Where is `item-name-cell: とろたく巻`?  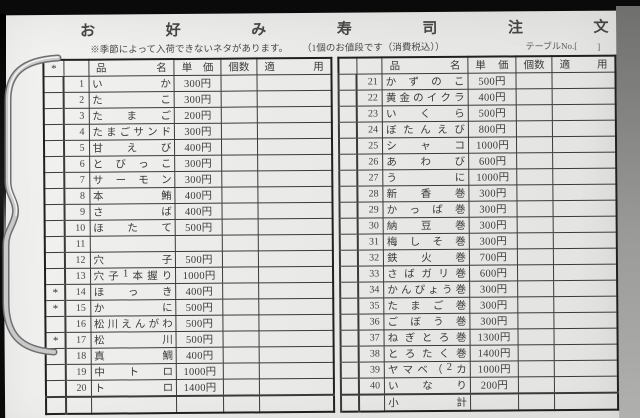
item-name-cell: とろたく巻 is located at coordinates (427, 353).